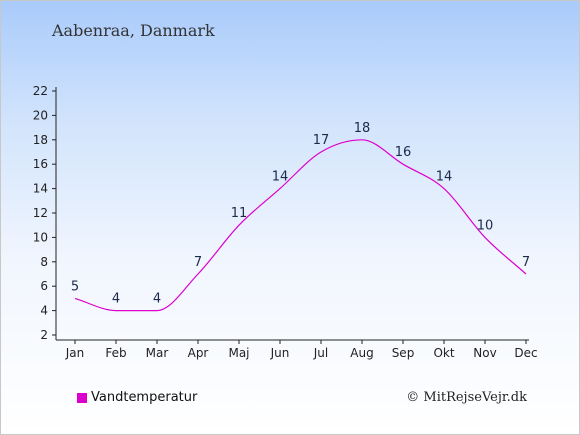 The width and height of the screenshot is (580, 435). Describe the element at coordinates (484, 353) in the screenshot. I see `x-tick-label: Nov` at that location.